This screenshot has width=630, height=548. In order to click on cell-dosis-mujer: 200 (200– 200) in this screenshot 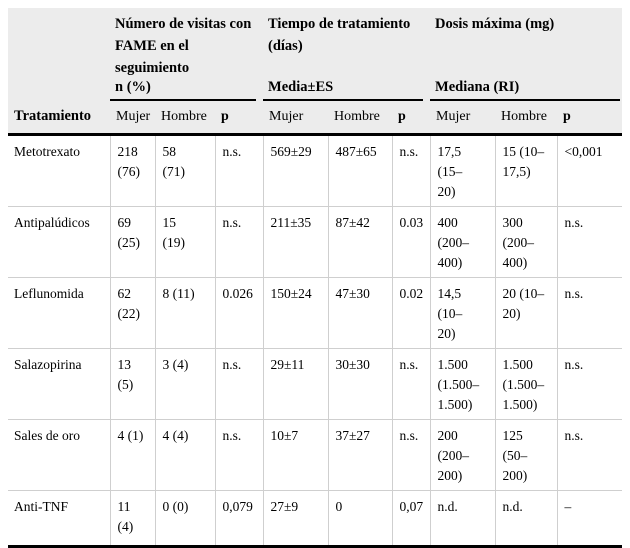, I will do `click(462, 455)`.